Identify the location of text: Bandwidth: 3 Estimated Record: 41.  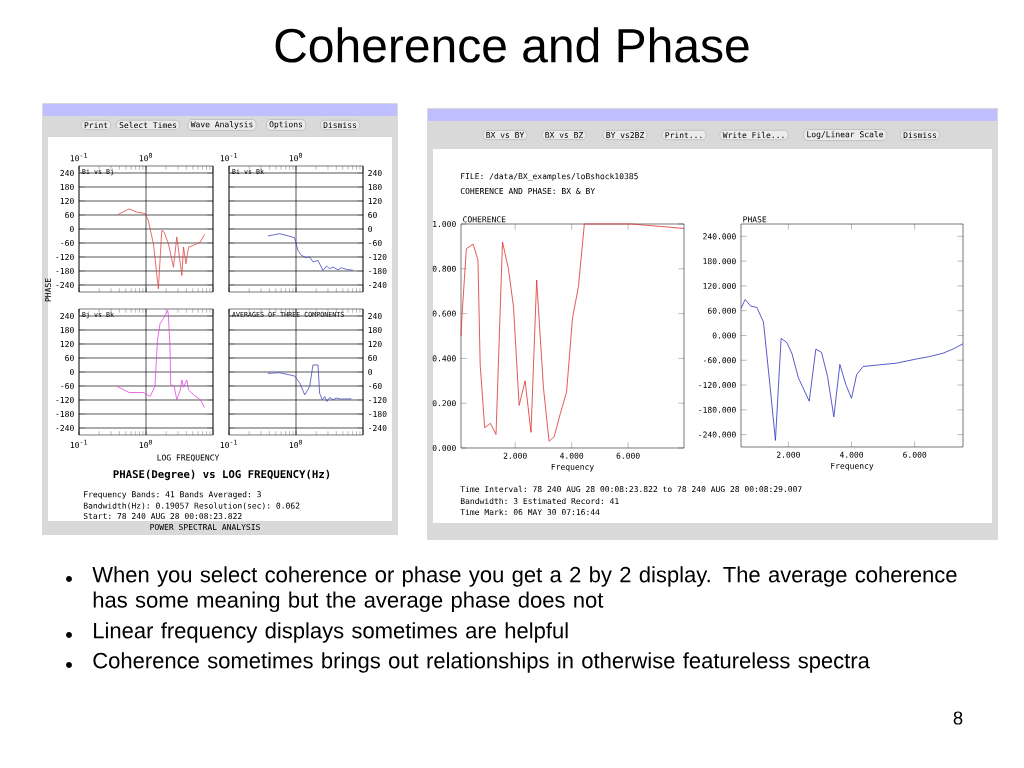
(539, 501).